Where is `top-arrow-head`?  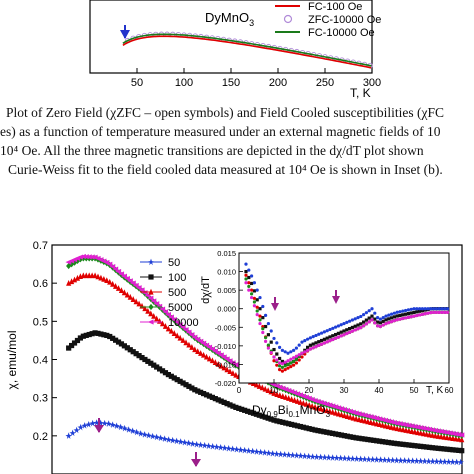
top-arrow-head is located at coordinates (125, 34).